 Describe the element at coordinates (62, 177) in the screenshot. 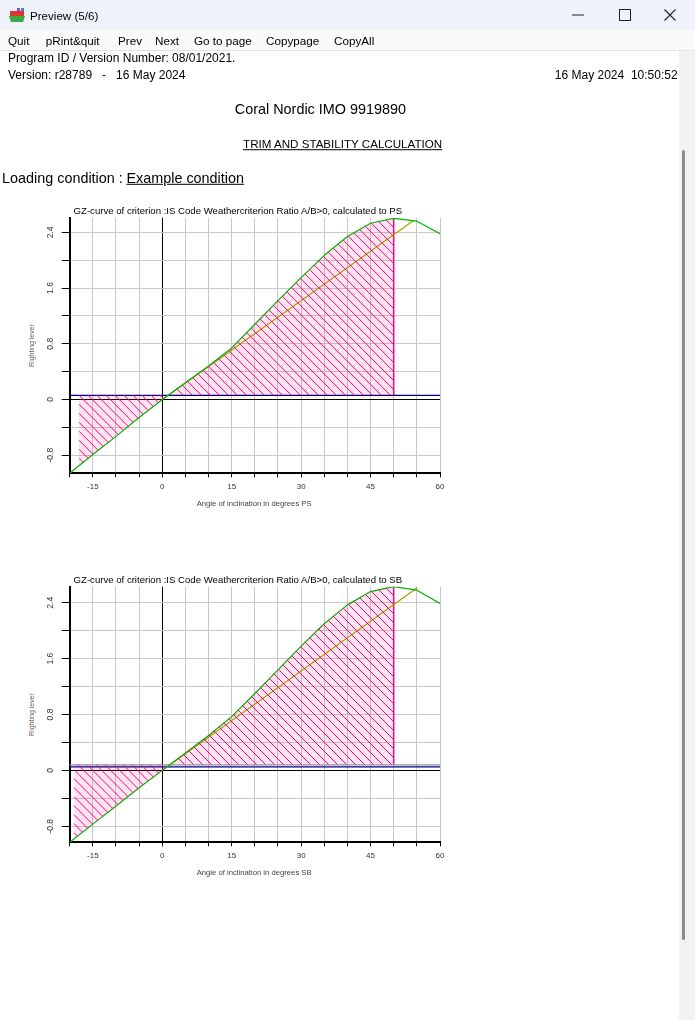

I see `text: Loading condition :` at that location.